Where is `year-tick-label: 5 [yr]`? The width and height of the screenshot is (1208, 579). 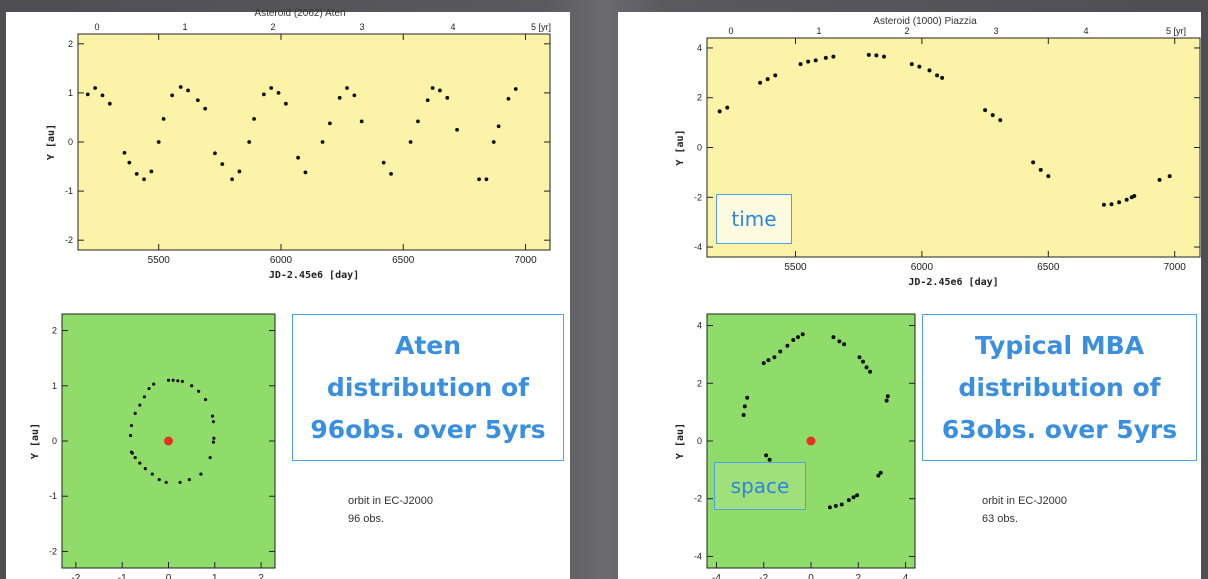 year-tick-label: 5 [yr] is located at coordinates (541, 27).